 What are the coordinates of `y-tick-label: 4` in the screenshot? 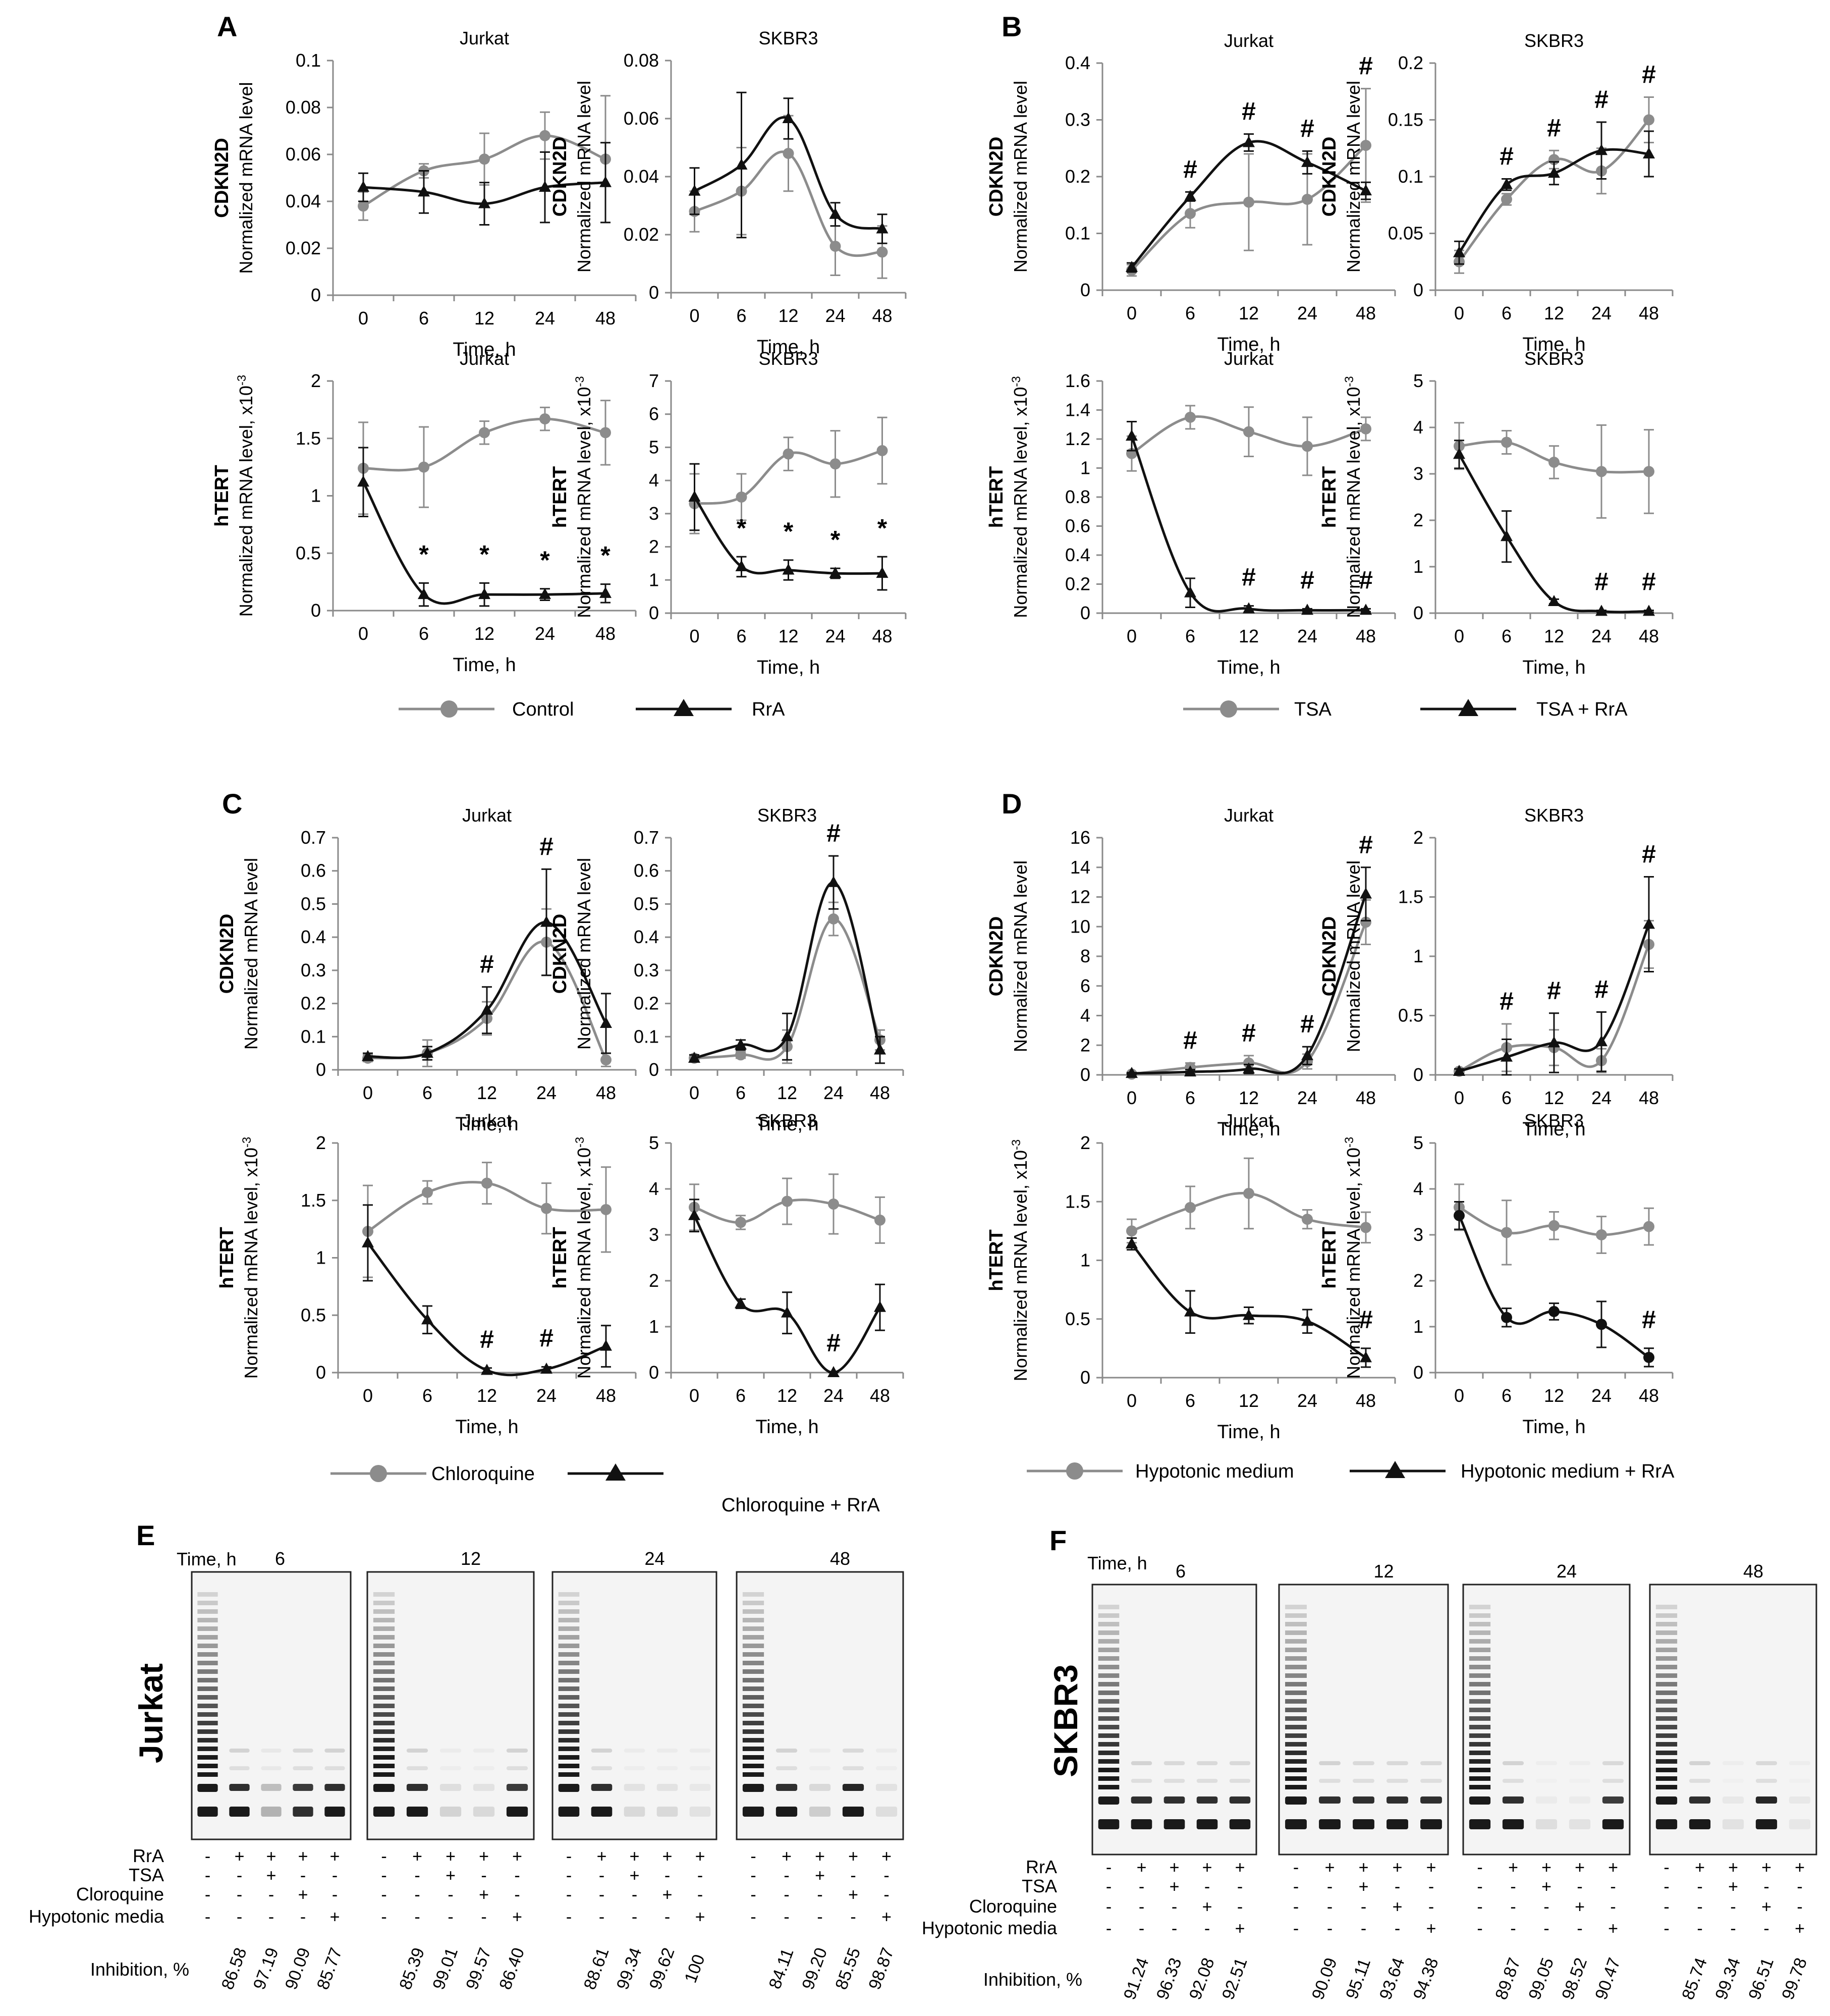 It's located at (654, 481).